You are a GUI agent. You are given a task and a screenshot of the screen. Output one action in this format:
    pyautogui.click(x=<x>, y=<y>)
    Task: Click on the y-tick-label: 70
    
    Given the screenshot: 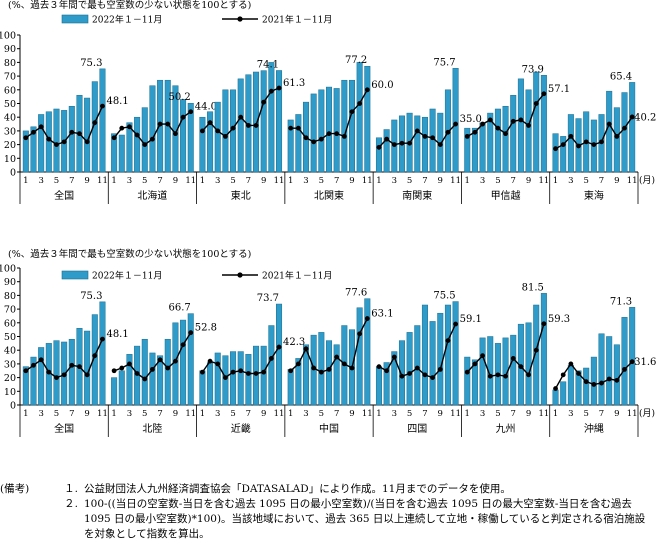 What is the action you would take?
    pyautogui.click(x=10, y=310)
    